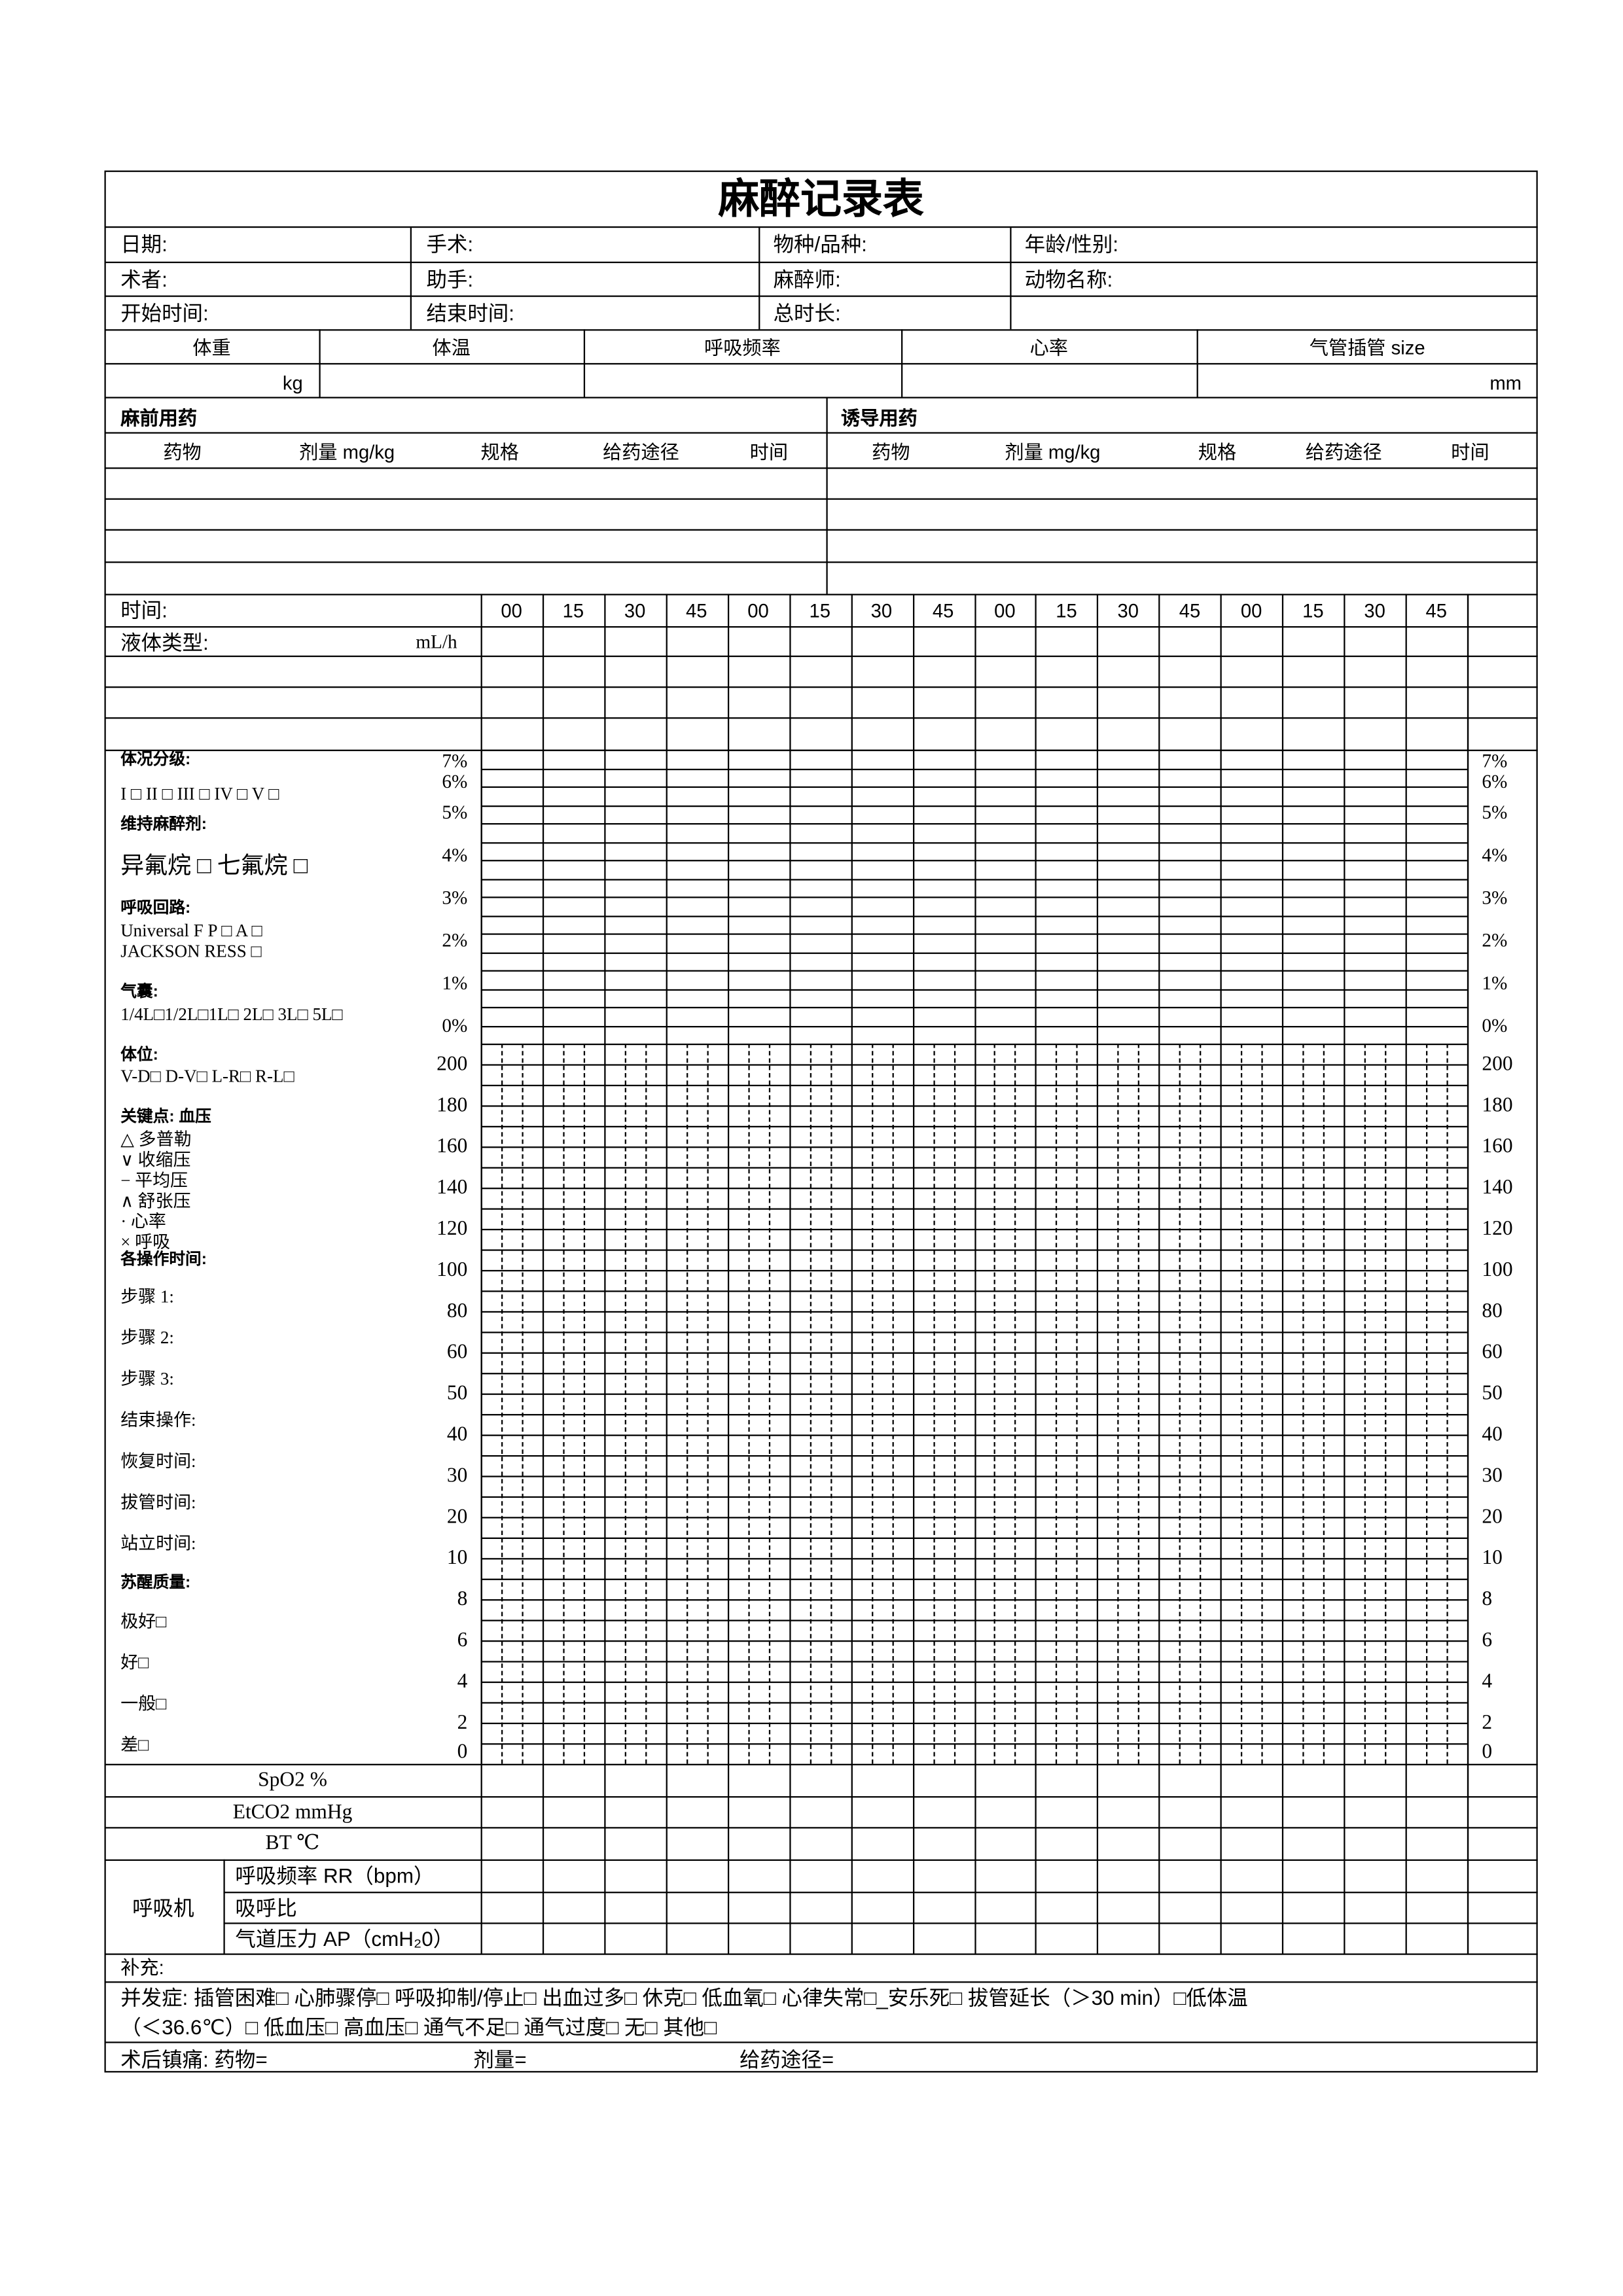 The width and height of the screenshot is (1623, 2296). I want to click on bp-axis-tick: 120, so click(1497, 1229).